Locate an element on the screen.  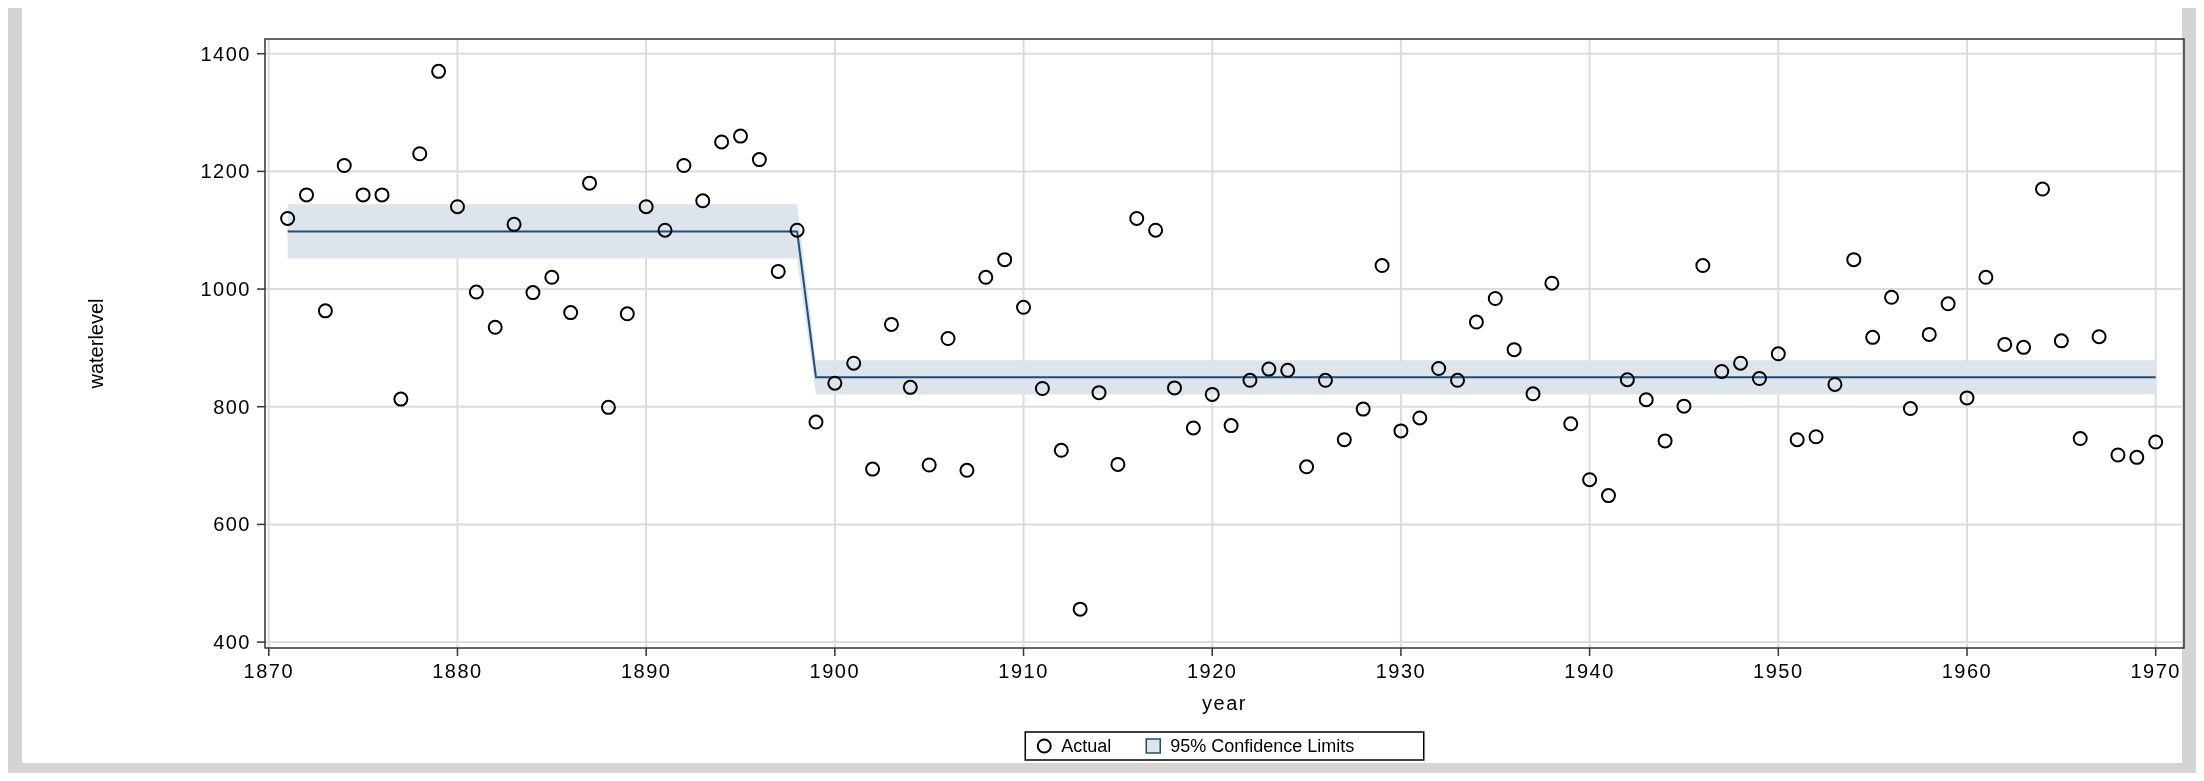
x-tick-label: 1960 is located at coordinates (1967, 671).